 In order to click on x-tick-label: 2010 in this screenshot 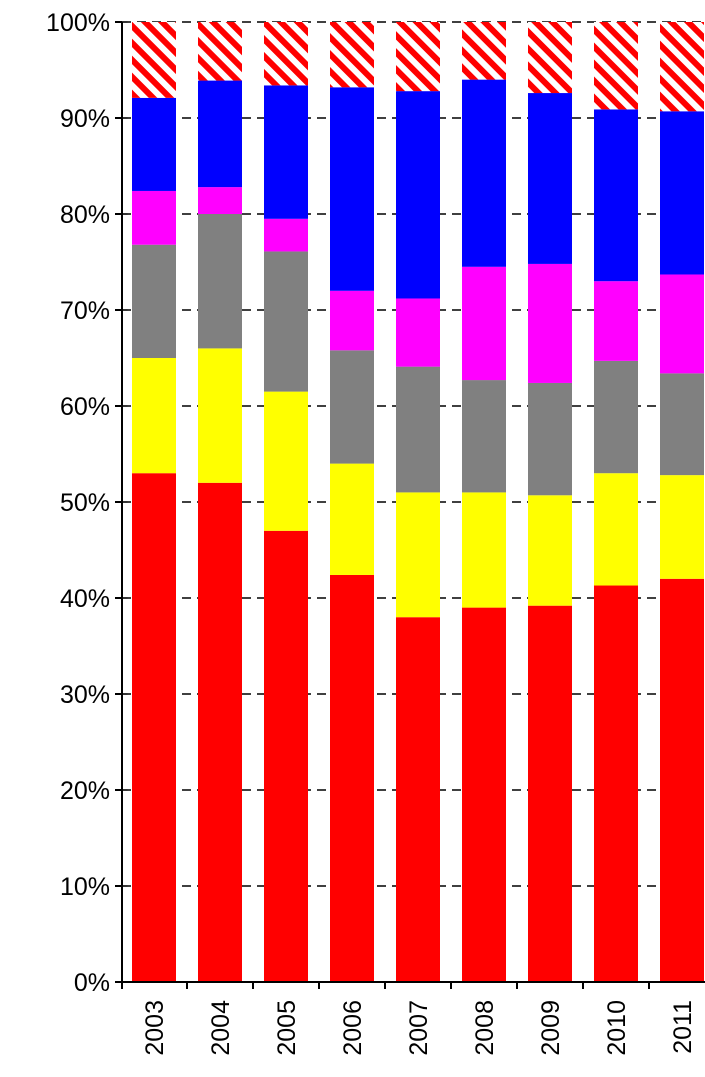, I will do `click(617, 1028)`.